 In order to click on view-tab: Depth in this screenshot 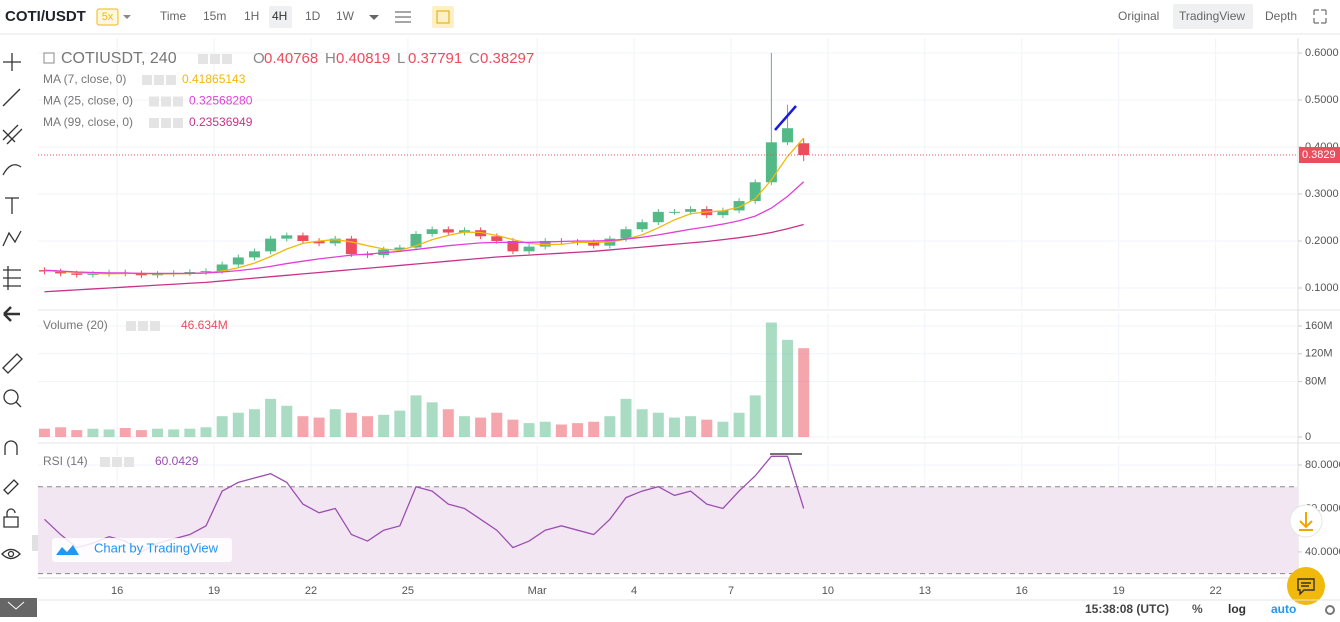, I will do `click(1281, 16)`.